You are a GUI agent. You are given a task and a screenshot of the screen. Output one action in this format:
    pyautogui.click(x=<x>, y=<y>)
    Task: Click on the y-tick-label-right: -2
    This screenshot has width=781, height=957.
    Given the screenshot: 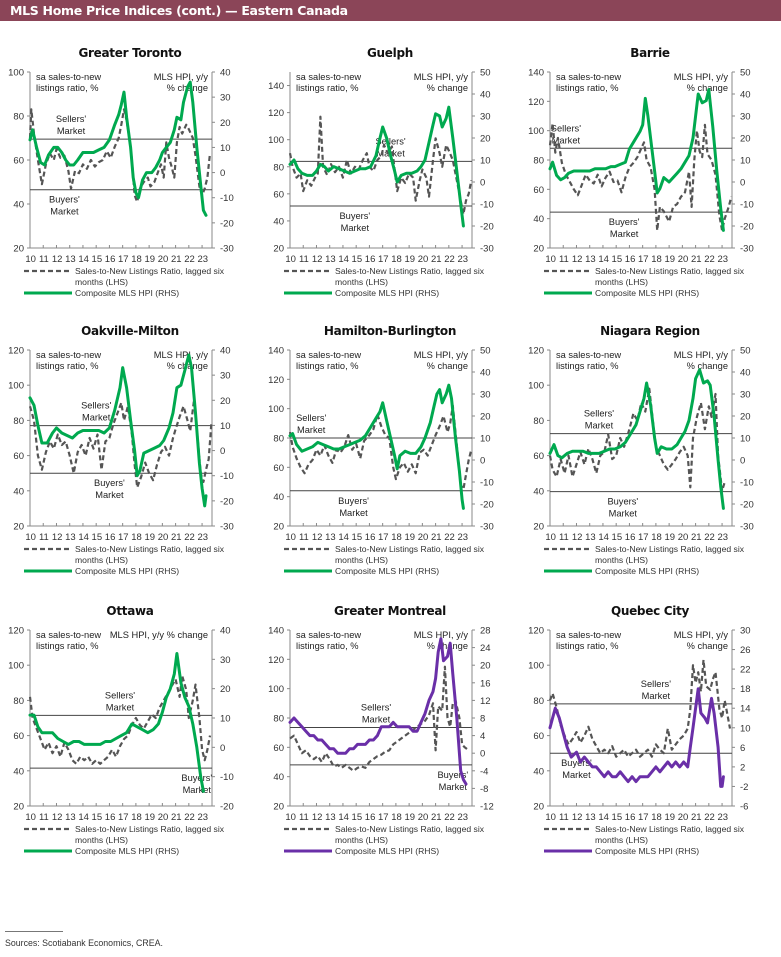 What is the action you would take?
    pyautogui.click(x=744, y=787)
    